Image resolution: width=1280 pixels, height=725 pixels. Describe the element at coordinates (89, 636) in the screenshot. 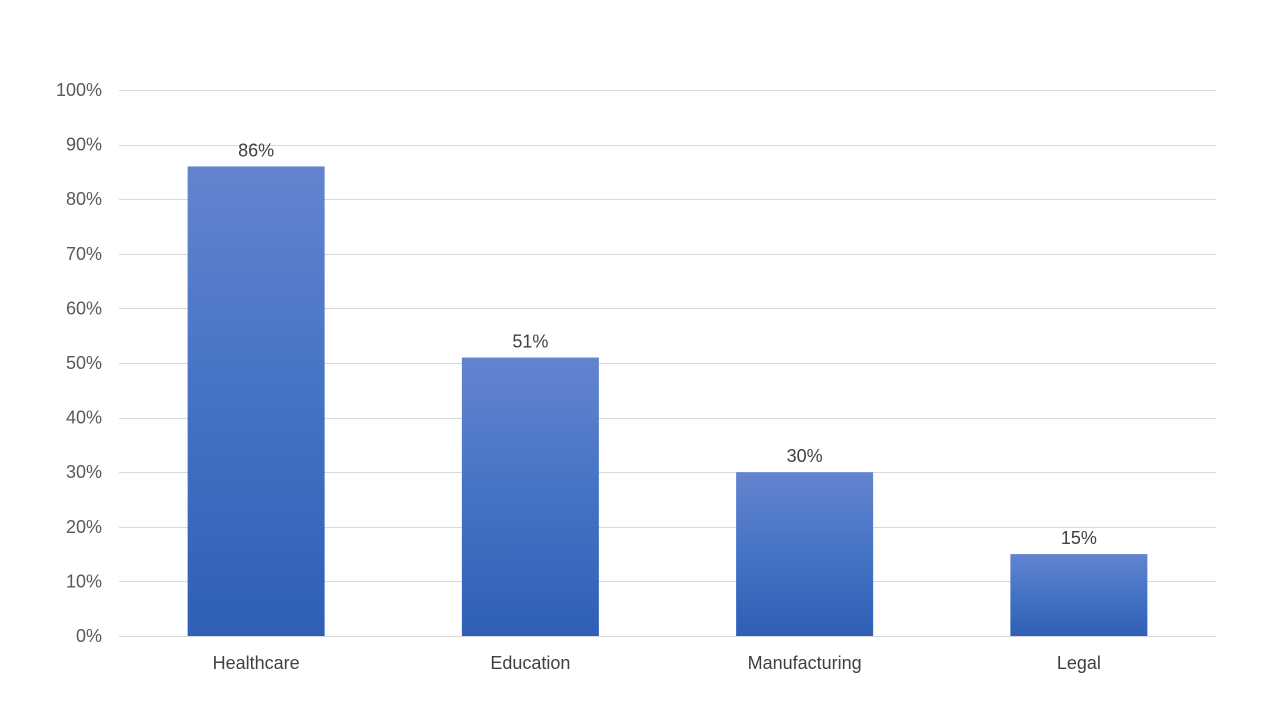

I see `y-tick-label: 0%` at that location.